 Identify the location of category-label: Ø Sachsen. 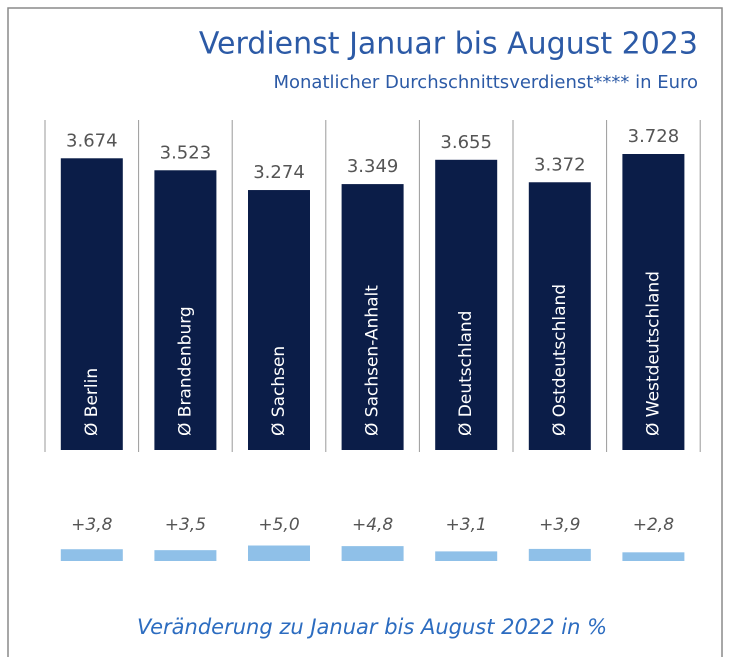
(279, 391).